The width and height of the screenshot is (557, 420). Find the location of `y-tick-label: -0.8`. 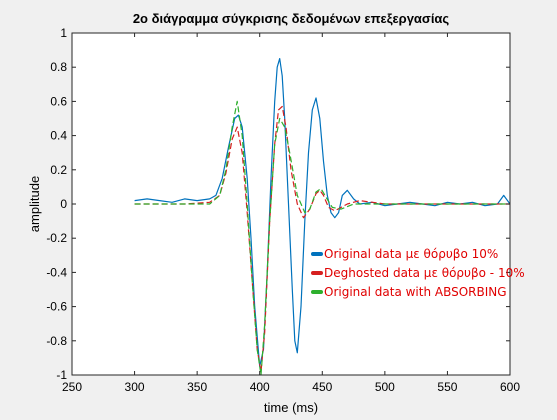

y-tick-label: -0.8 is located at coordinates (56, 341).